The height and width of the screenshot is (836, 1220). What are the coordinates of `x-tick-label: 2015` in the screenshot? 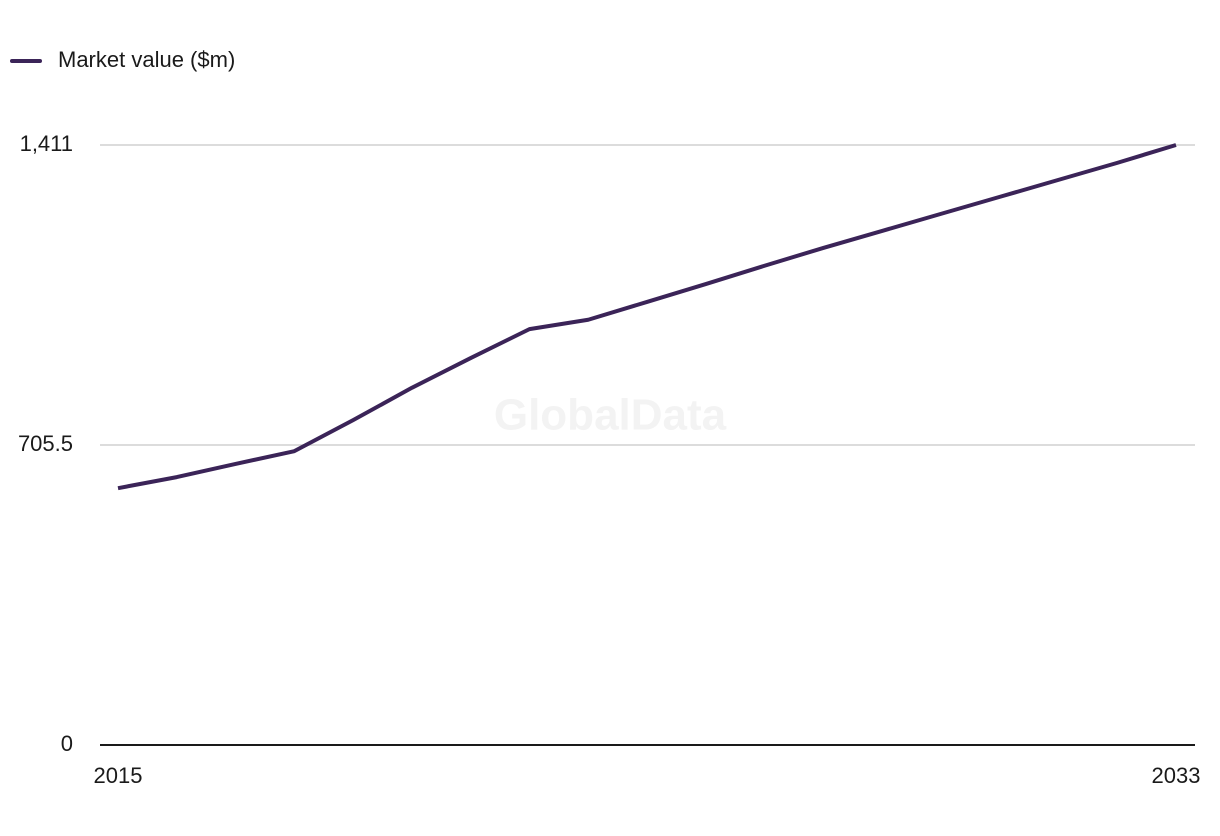 It's located at (118, 775).